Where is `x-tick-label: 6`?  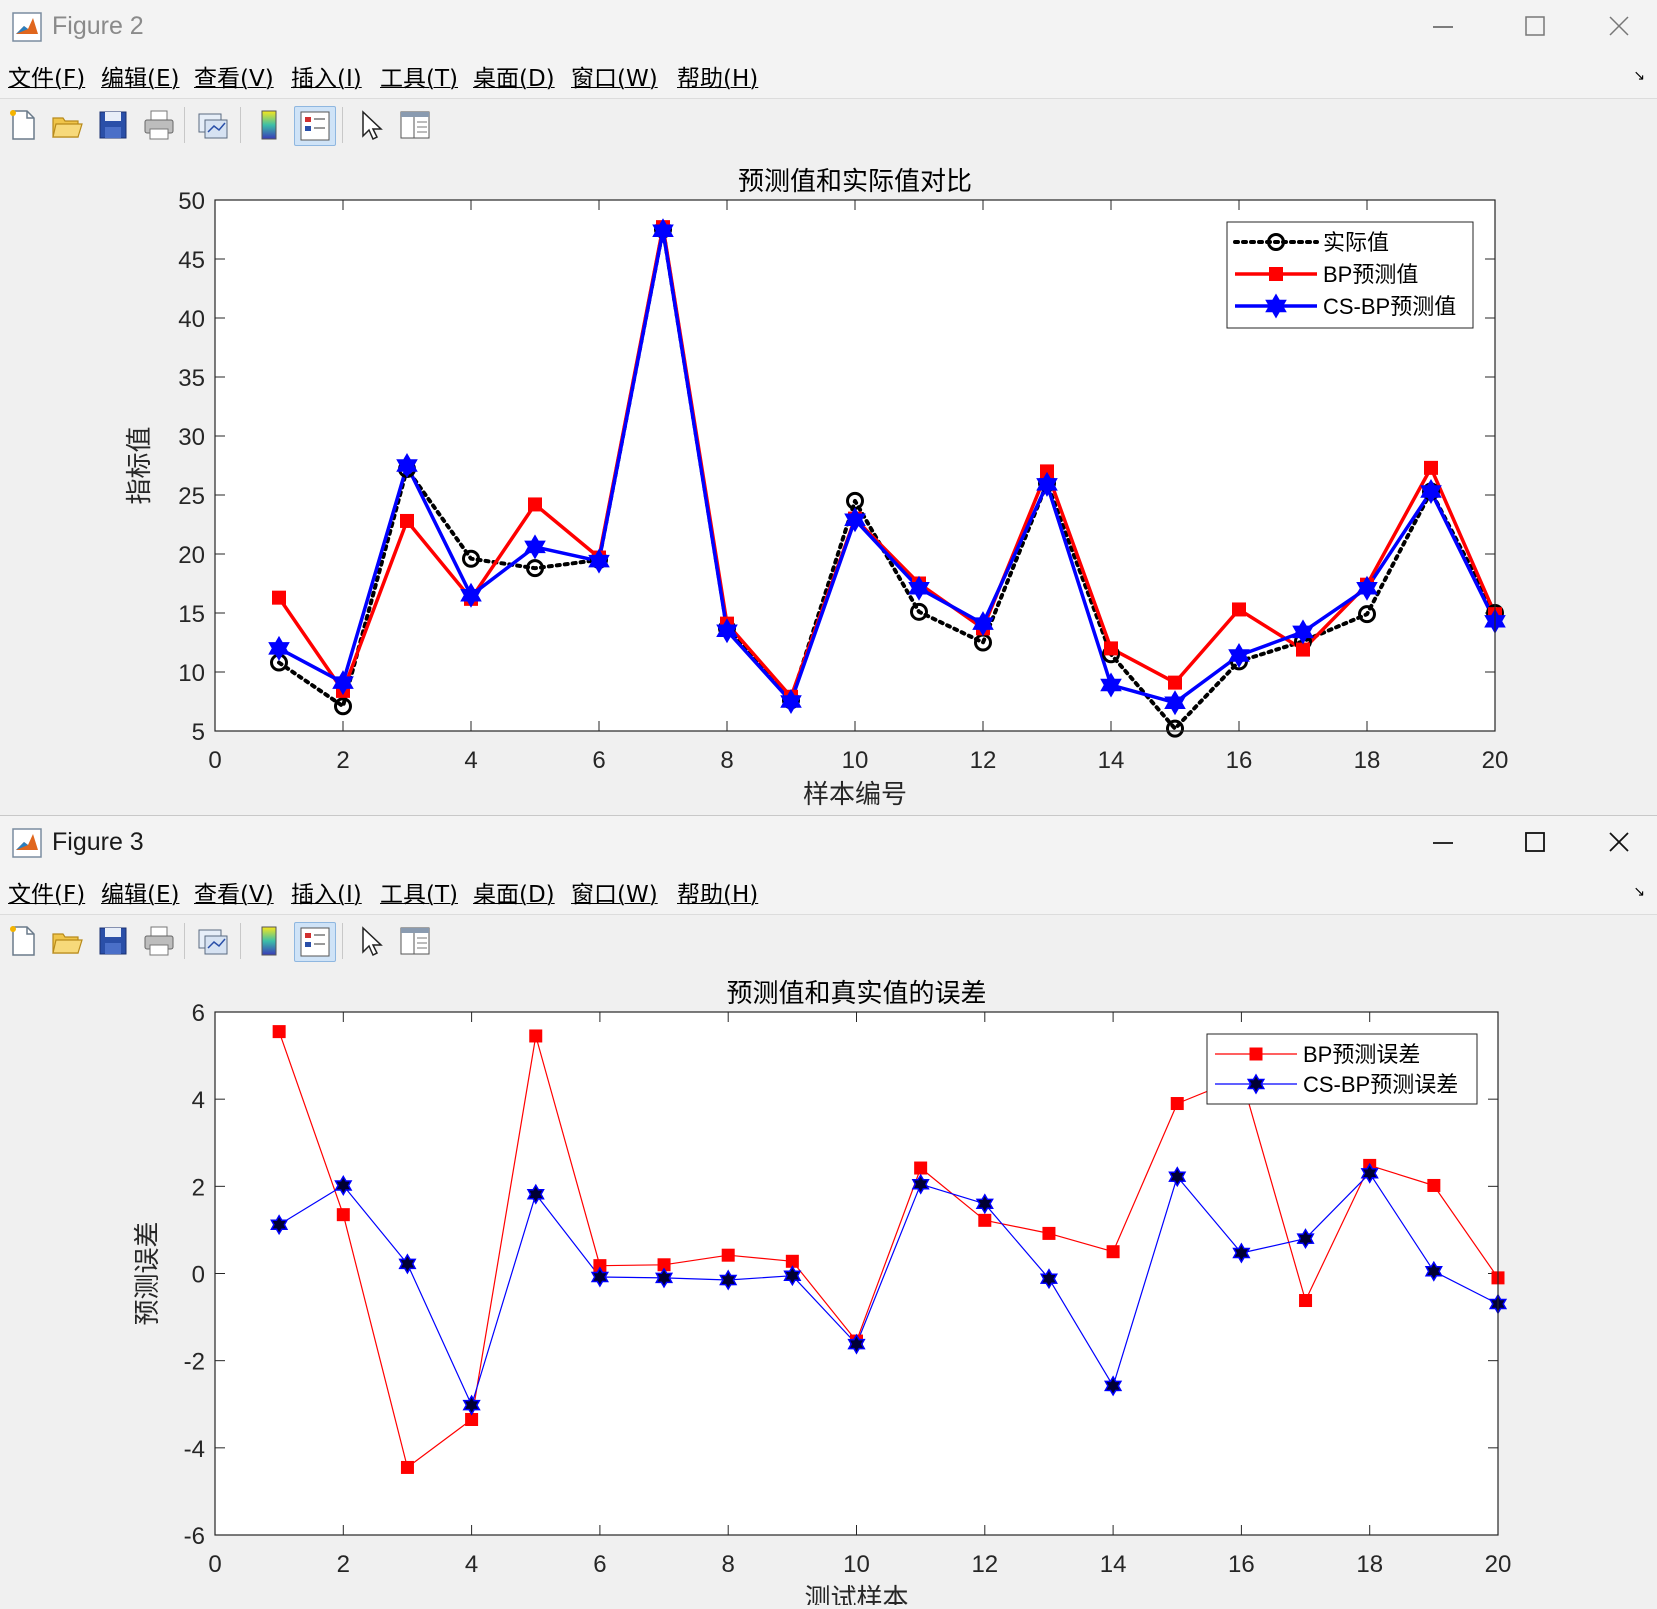 x-tick-label: 6 is located at coordinates (599, 1564).